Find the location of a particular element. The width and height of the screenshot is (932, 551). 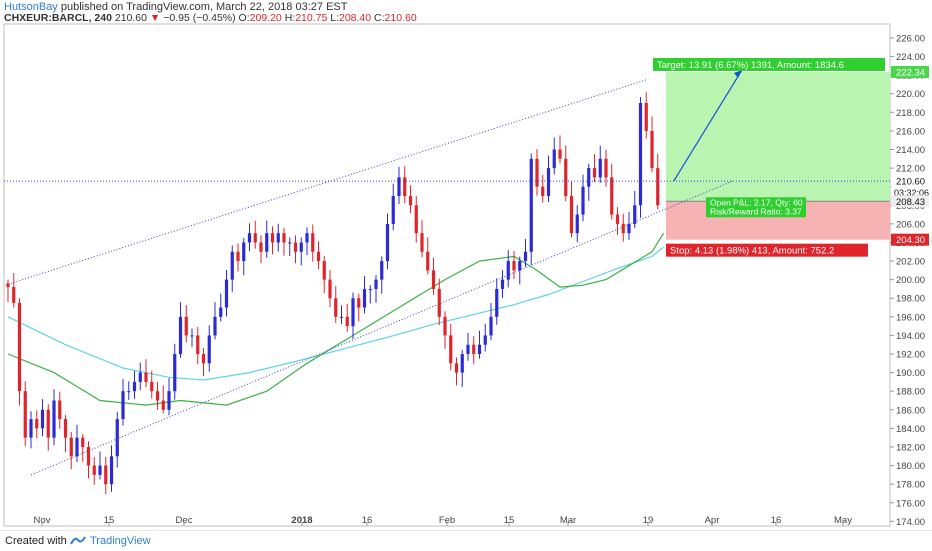

stop-text: Stop: 4.13 (1.98%) 413, Amount: 752.2 is located at coordinates (752, 251).